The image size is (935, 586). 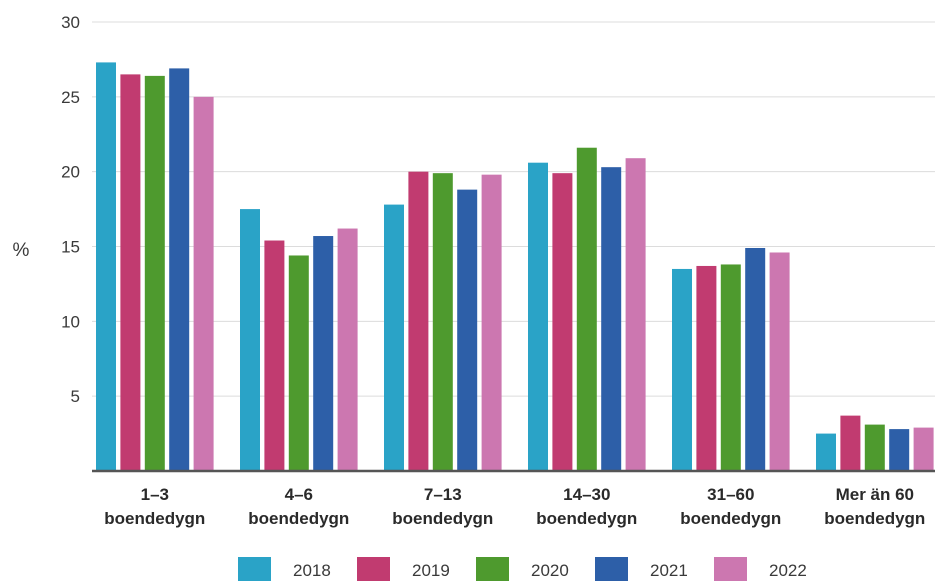 I want to click on y-tick-label: 20, so click(x=70, y=172).